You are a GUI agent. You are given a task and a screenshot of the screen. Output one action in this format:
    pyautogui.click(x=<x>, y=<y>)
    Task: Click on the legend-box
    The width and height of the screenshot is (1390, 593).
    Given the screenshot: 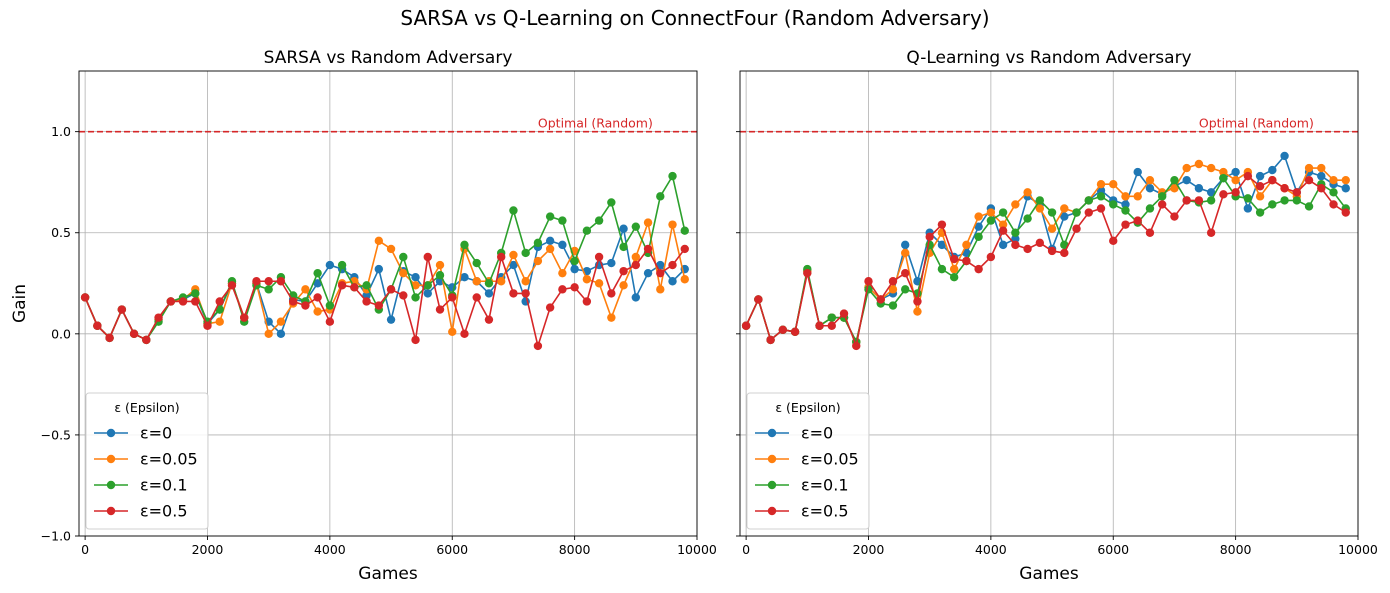 What is the action you would take?
    pyautogui.click(x=808, y=461)
    